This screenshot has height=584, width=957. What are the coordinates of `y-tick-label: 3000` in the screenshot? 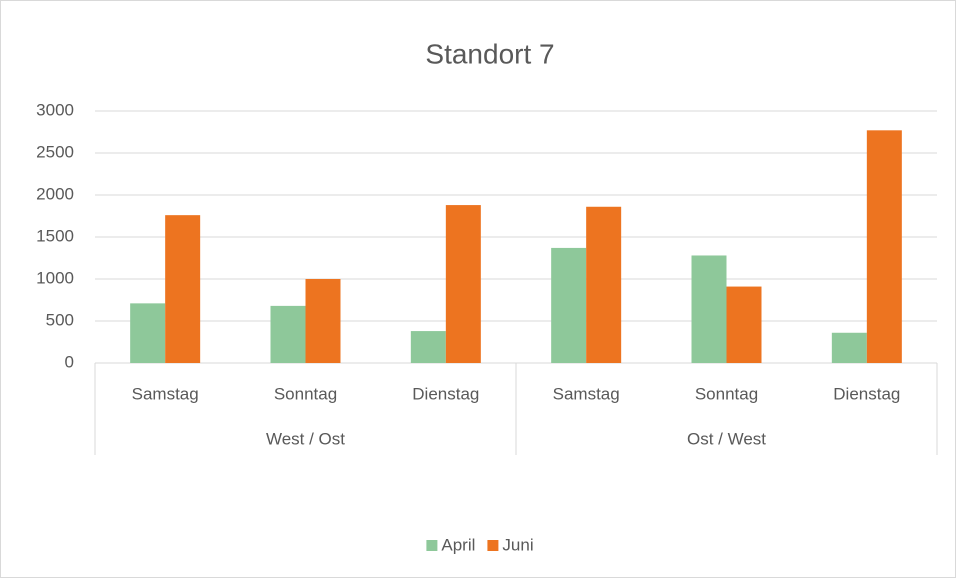 It's located at (55, 109).